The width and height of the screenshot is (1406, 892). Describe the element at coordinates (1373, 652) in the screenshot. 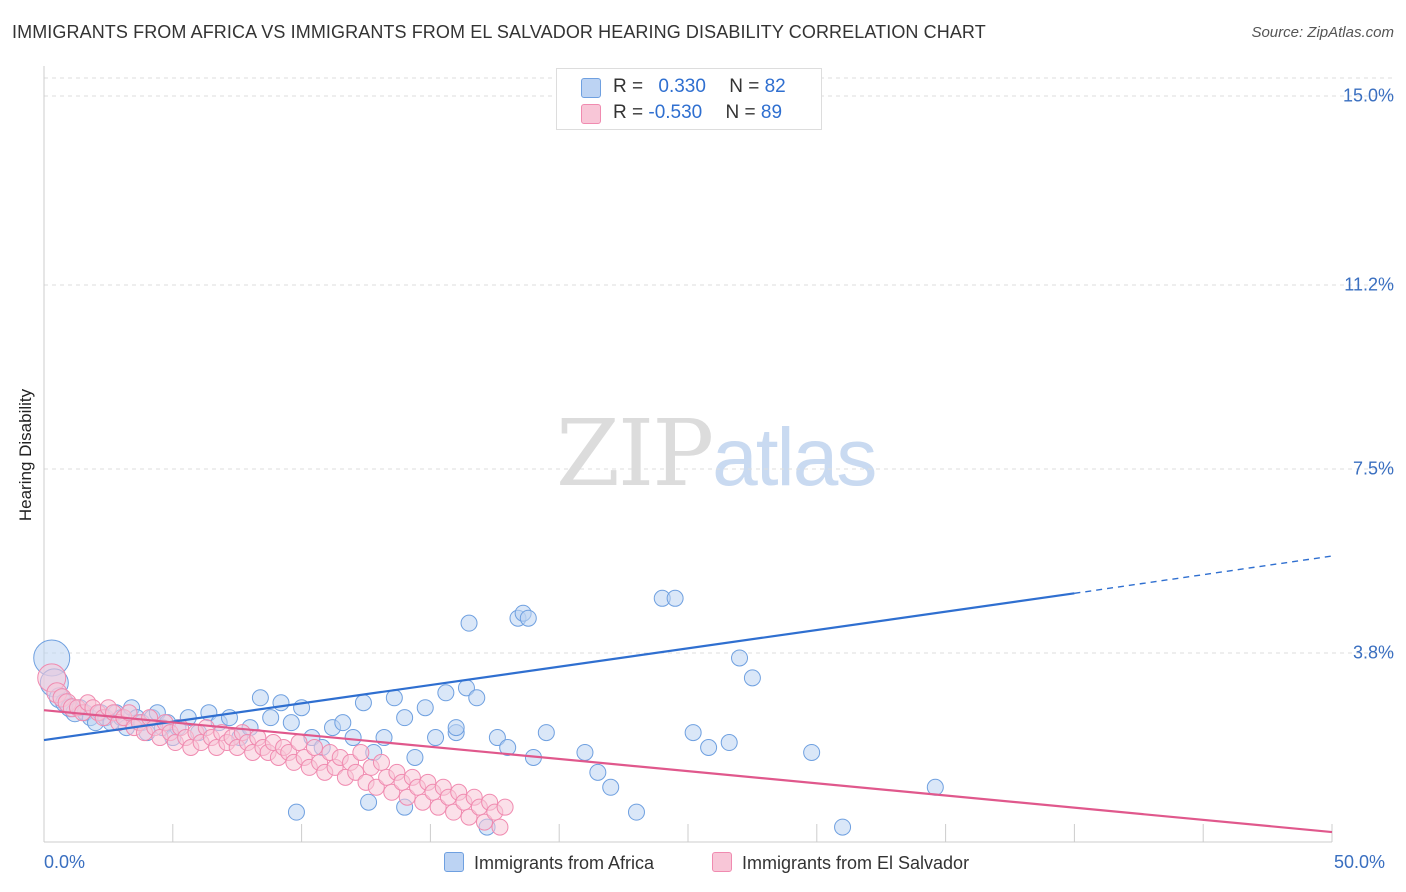

I see `y-tick-label-0: 3.8%` at that location.